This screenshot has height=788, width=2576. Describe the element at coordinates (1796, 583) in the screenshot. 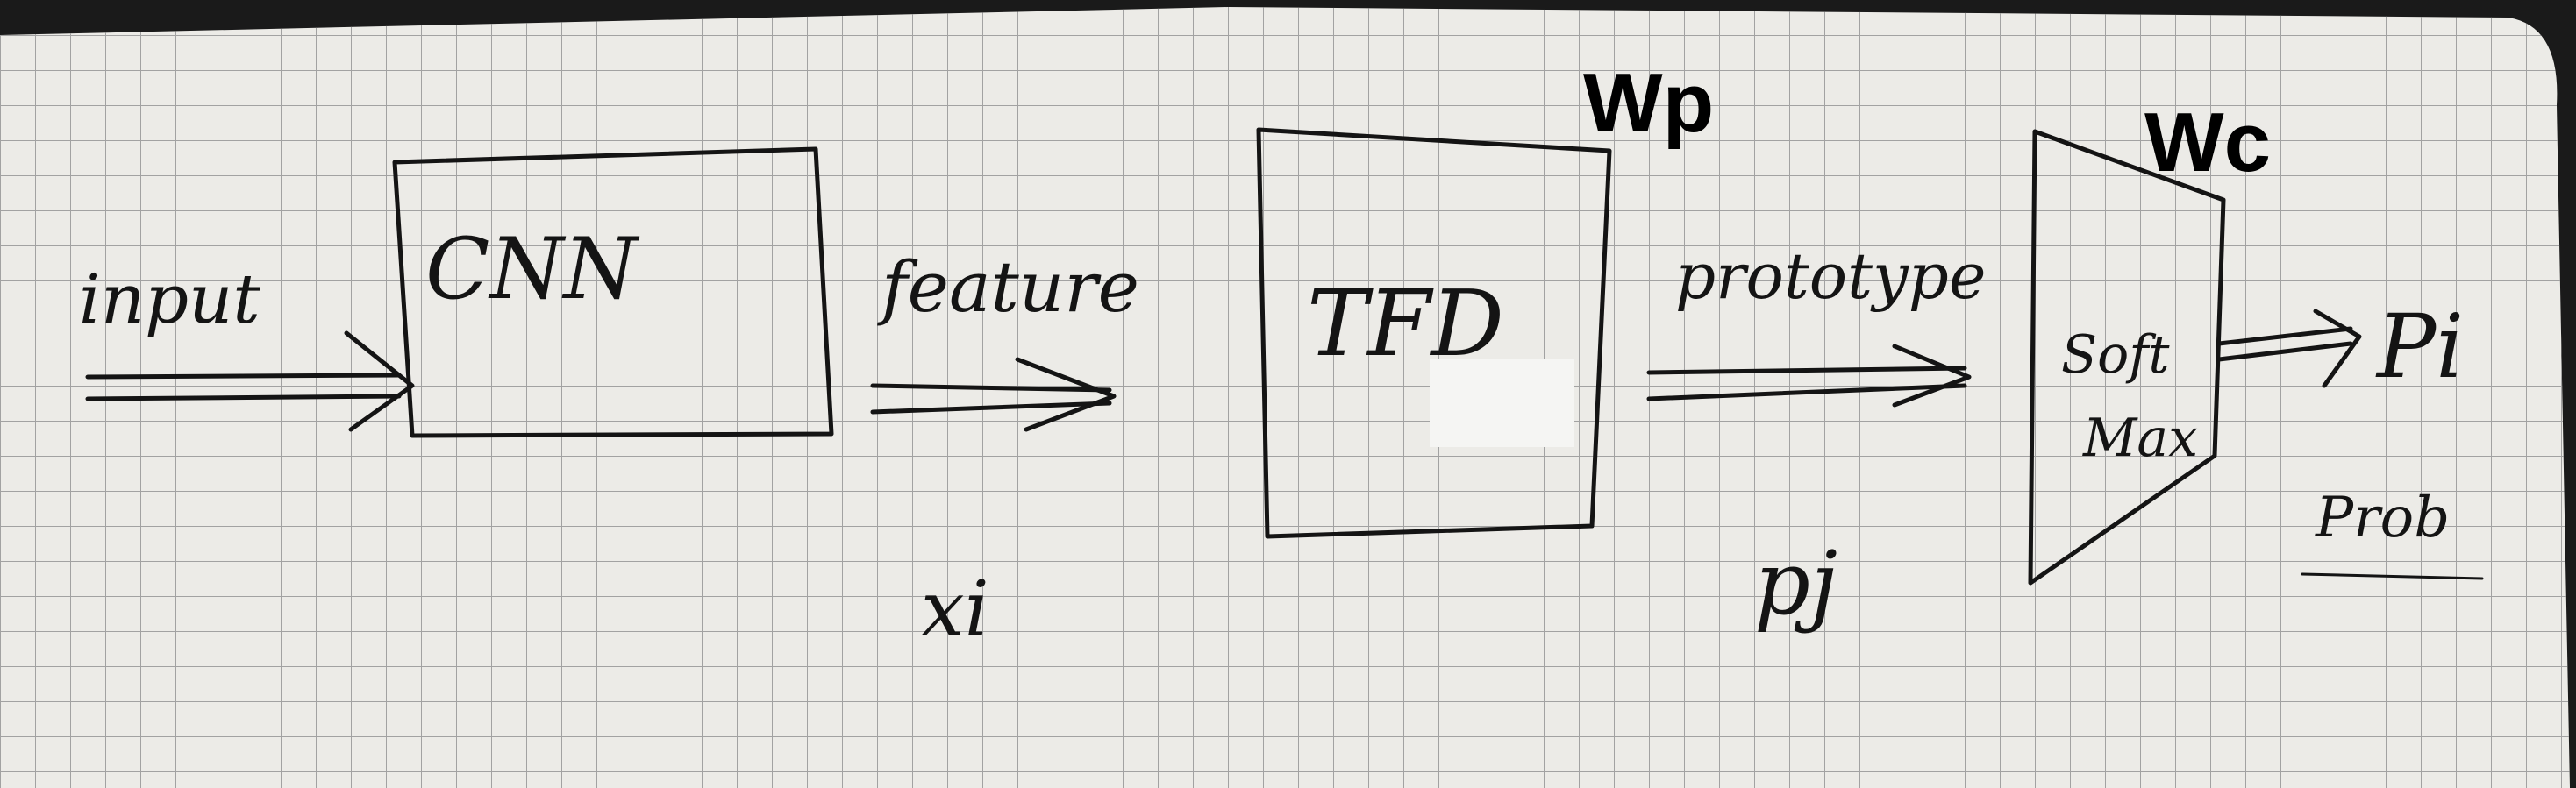

I see `prototype-symbol: pj` at that location.